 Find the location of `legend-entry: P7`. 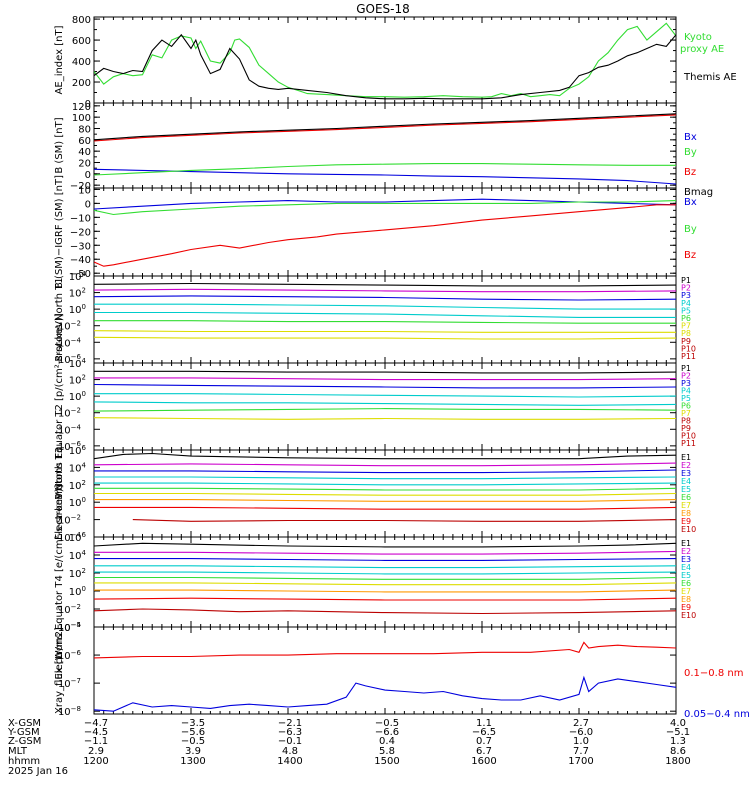

legend-entry: P7 is located at coordinates (686, 326).